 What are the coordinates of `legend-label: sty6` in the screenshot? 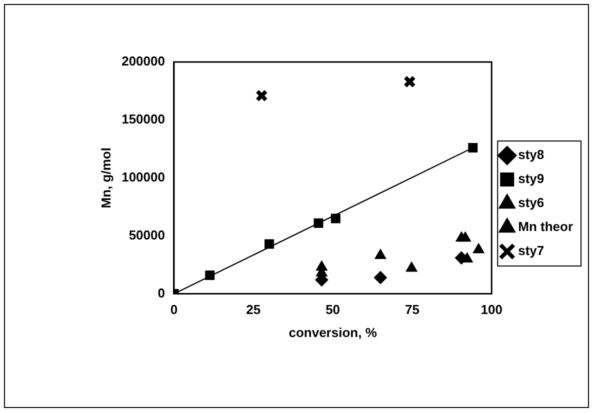 It's located at (531, 202).